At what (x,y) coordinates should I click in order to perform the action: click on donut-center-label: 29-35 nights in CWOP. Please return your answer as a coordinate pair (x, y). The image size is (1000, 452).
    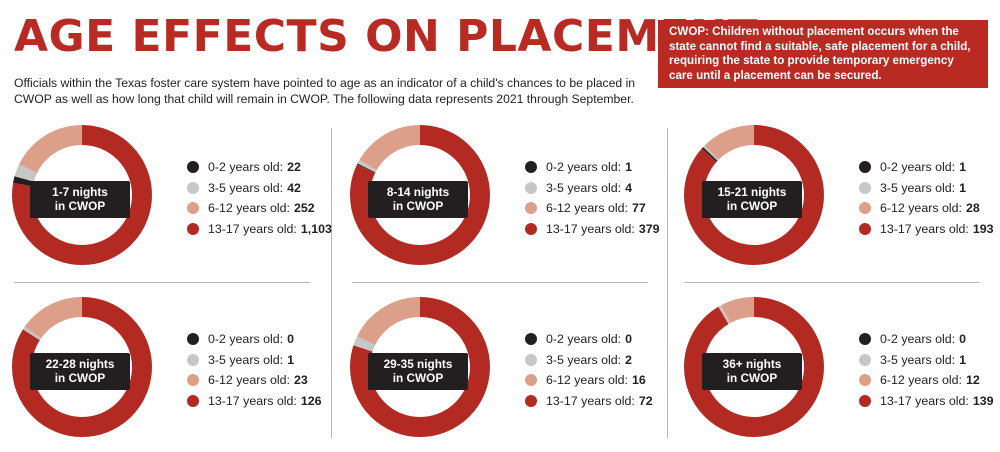
    Looking at the image, I should click on (418, 371).